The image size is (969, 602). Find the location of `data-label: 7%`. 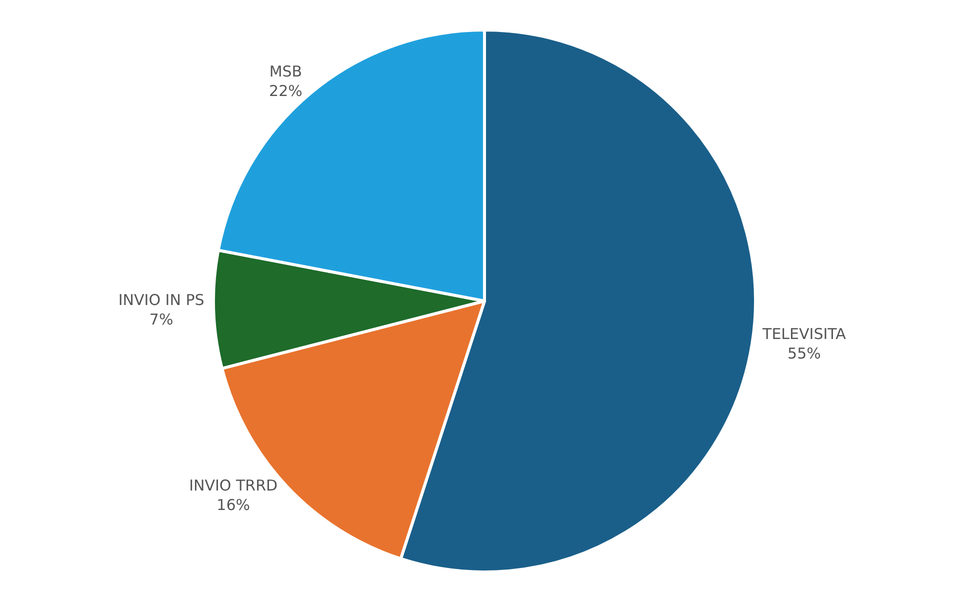

data-label: 7% is located at coordinates (161, 319).